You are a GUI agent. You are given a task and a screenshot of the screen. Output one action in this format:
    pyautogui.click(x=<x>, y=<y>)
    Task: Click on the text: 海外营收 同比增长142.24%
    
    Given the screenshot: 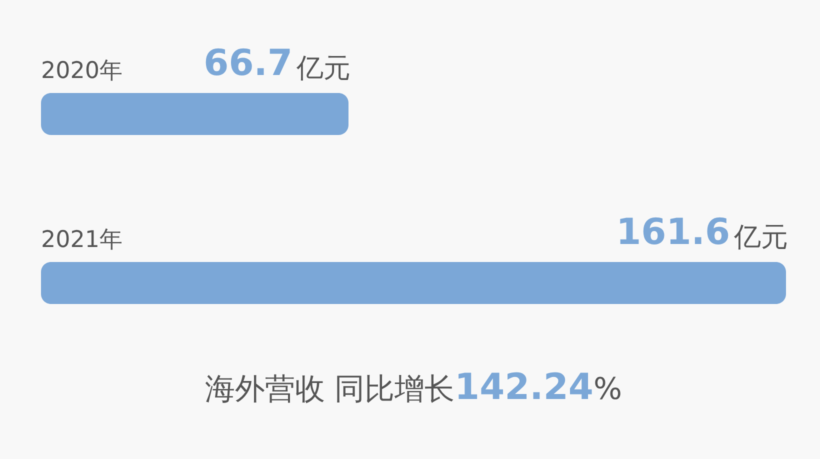 What is the action you would take?
    pyautogui.click(x=413, y=387)
    